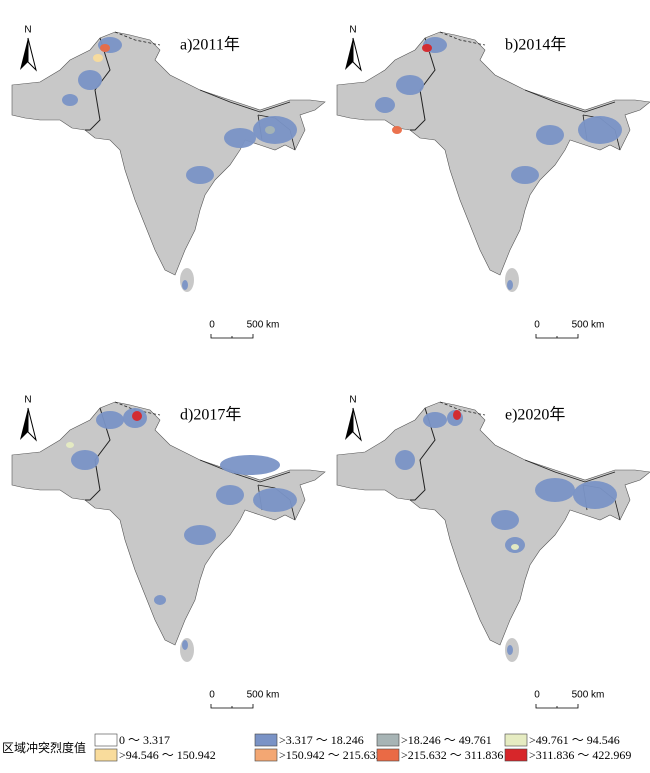  What do you see at coordinates (144, 740) in the screenshot?
I see `legend-label: 0 ～ 3.317` at bounding box center [144, 740].